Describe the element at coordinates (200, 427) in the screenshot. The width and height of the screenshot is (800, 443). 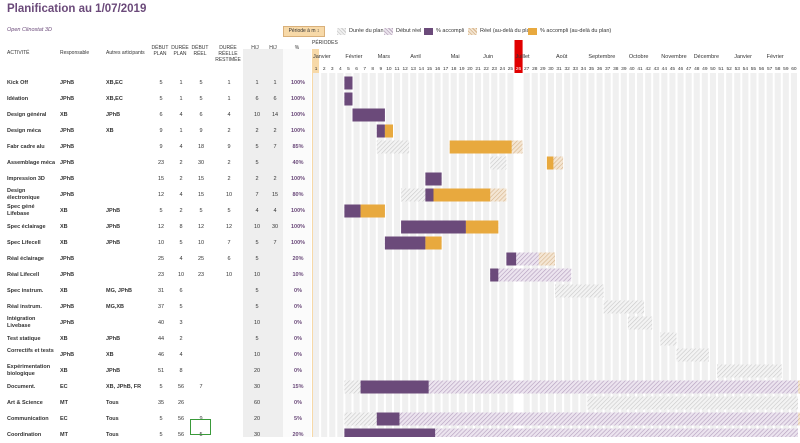
I see `selected-cell` at that location.